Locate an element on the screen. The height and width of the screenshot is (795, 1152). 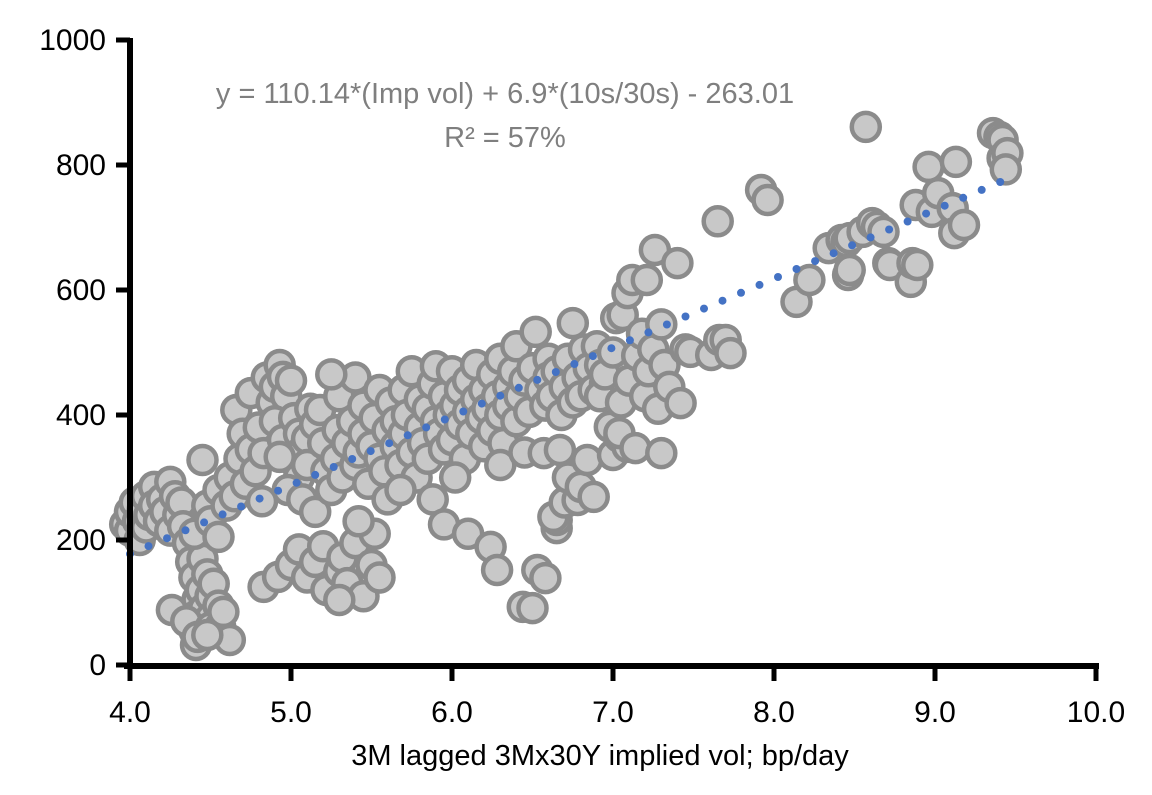
x-tick-label: 10.0 is located at coordinates (1096, 712).